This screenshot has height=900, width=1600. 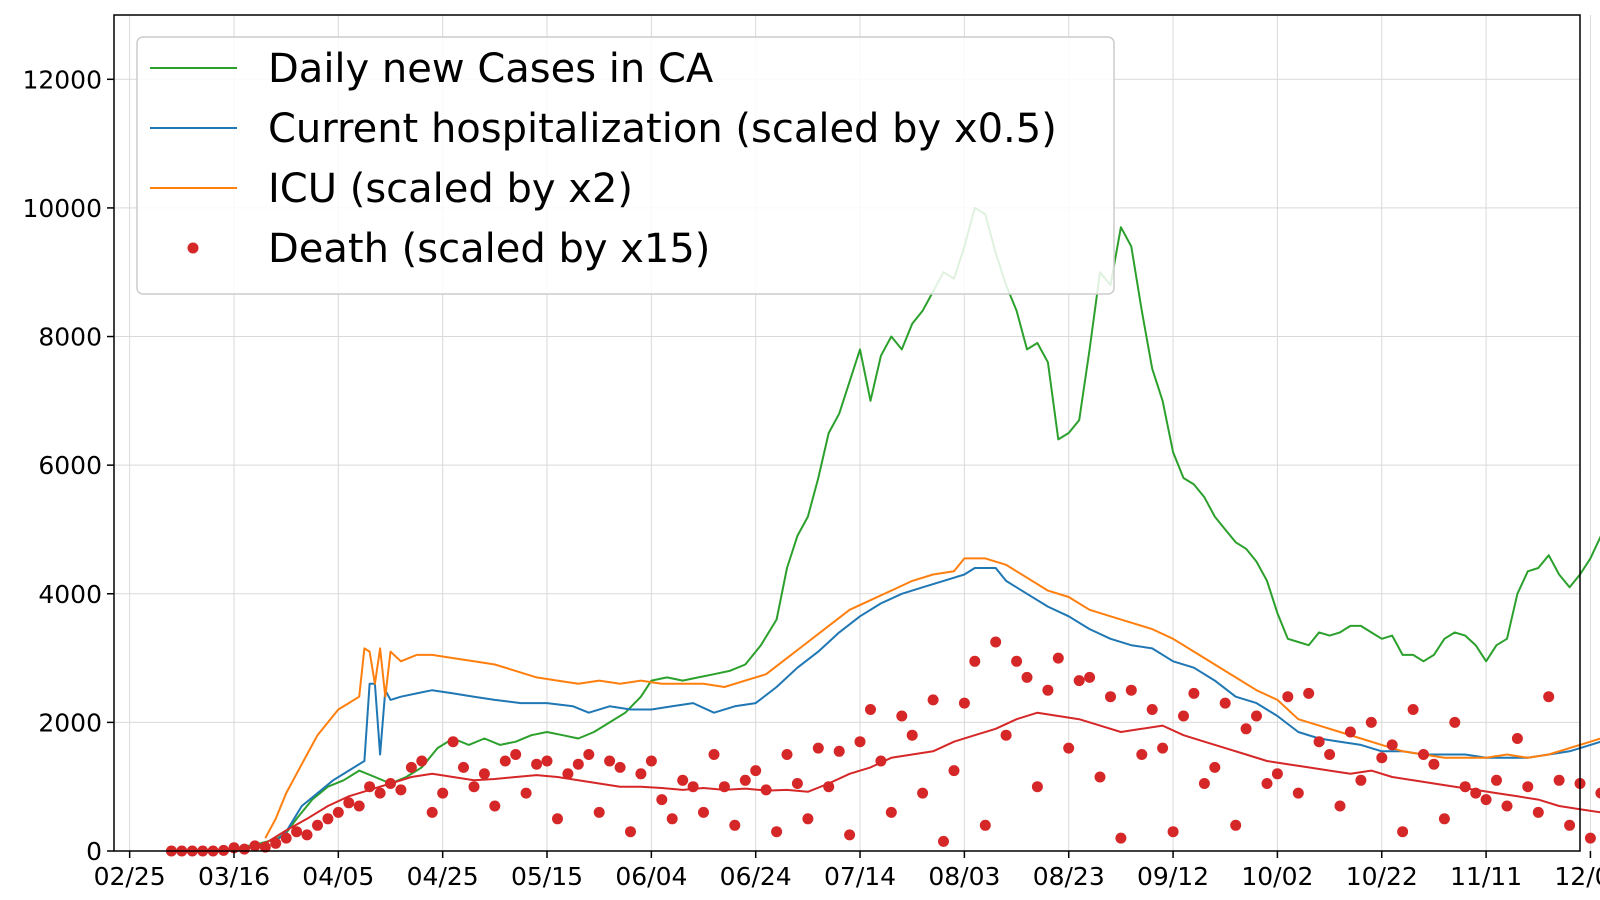 I want to click on x-tick-label: 08/03, so click(x=964, y=876).